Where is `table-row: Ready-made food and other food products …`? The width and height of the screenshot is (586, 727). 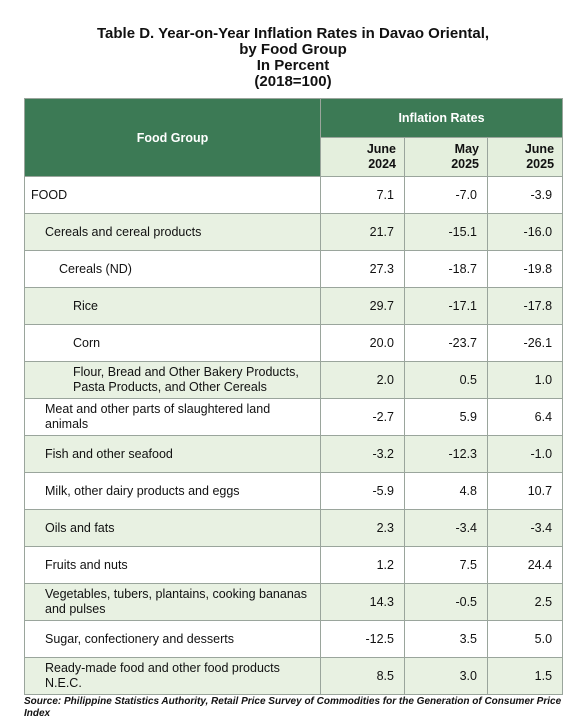 table-row: Ready-made food and other food products … is located at coordinates (294, 676).